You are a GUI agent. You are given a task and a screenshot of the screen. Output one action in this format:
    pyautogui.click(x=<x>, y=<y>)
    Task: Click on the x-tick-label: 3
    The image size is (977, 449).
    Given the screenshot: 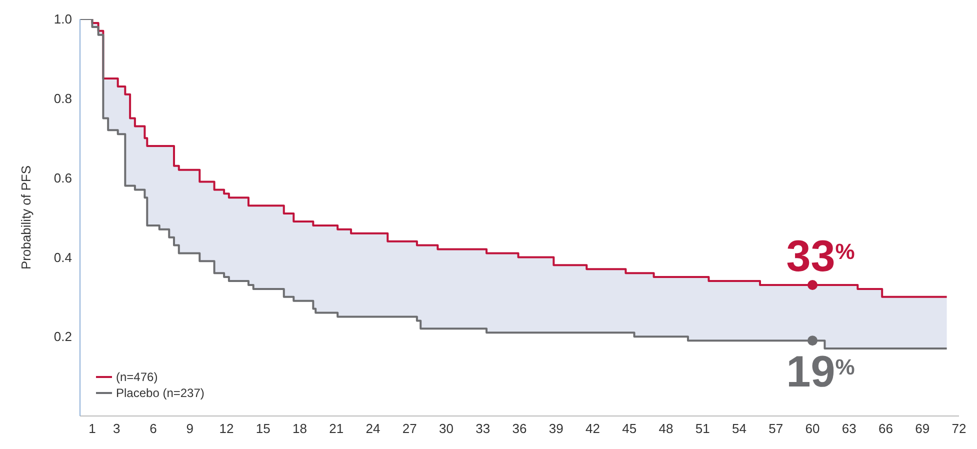 What is the action you would take?
    pyautogui.click(x=116, y=428)
    